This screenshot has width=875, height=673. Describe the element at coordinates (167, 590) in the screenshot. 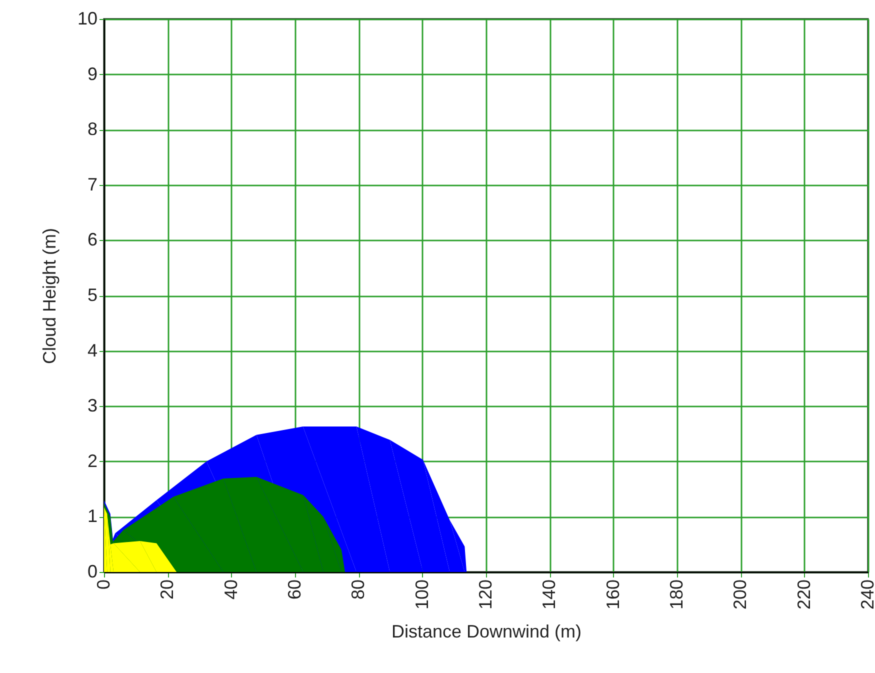

I see `x-tick-label: 20` at that location.